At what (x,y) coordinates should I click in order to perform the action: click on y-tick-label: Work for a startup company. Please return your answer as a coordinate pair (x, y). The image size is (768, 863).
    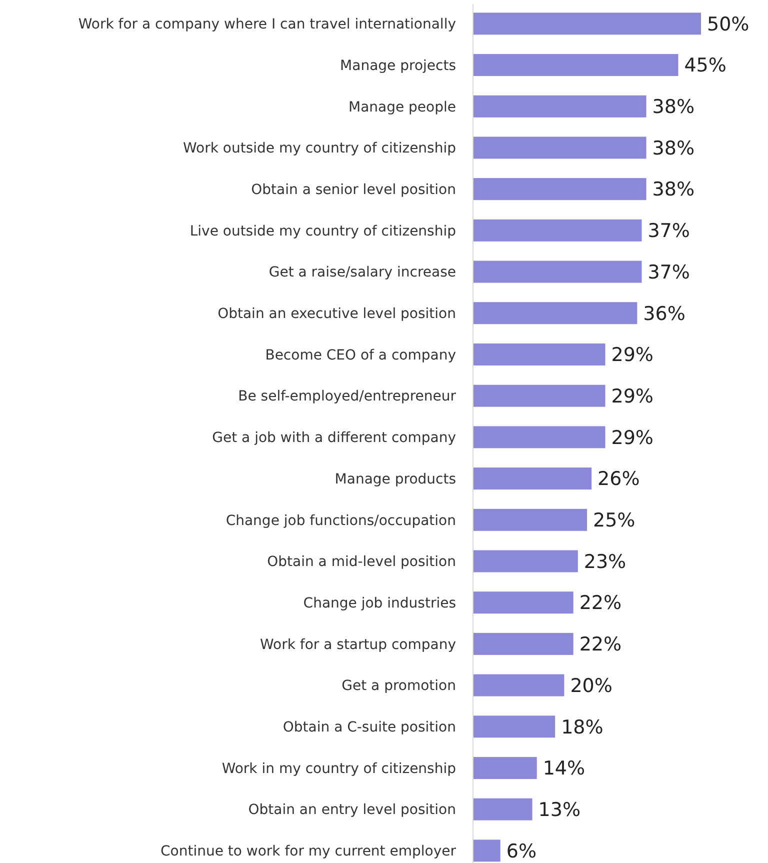
    Looking at the image, I should click on (358, 644).